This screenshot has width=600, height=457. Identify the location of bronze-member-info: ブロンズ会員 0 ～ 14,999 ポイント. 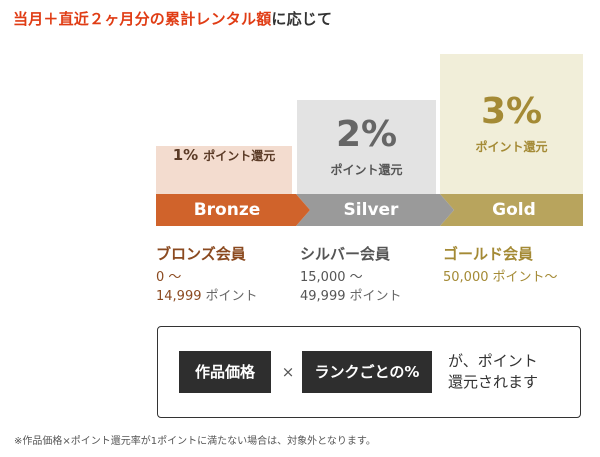
(207, 274).